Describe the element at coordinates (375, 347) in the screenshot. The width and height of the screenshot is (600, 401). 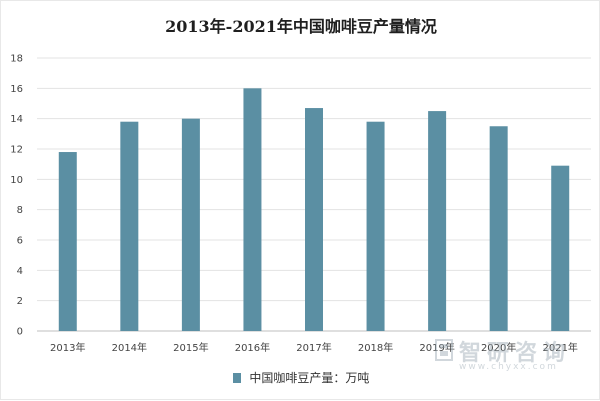
I see `x-tick-label: 2018年` at that location.